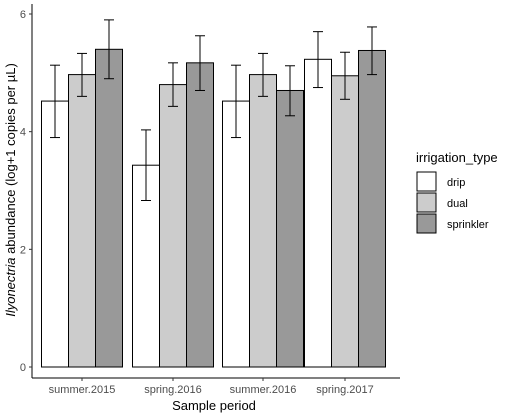  What do you see at coordinates (23, 15) in the screenshot?
I see `y-tick-label: 6` at bounding box center [23, 15].